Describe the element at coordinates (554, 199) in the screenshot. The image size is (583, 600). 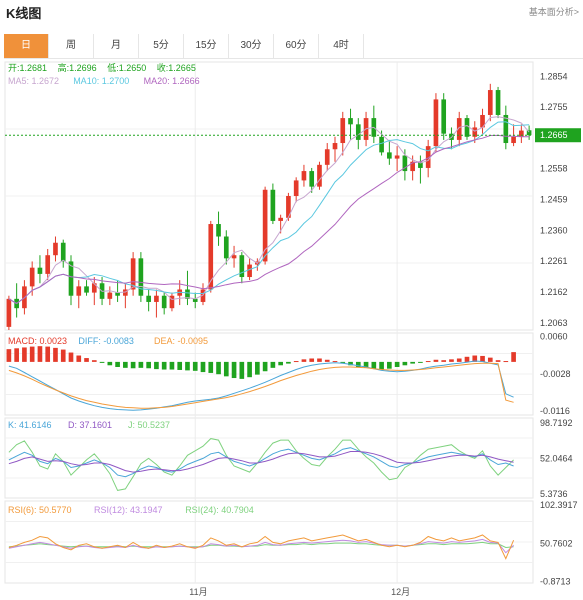
I see `price-tick-label: 1.2459` at that location.